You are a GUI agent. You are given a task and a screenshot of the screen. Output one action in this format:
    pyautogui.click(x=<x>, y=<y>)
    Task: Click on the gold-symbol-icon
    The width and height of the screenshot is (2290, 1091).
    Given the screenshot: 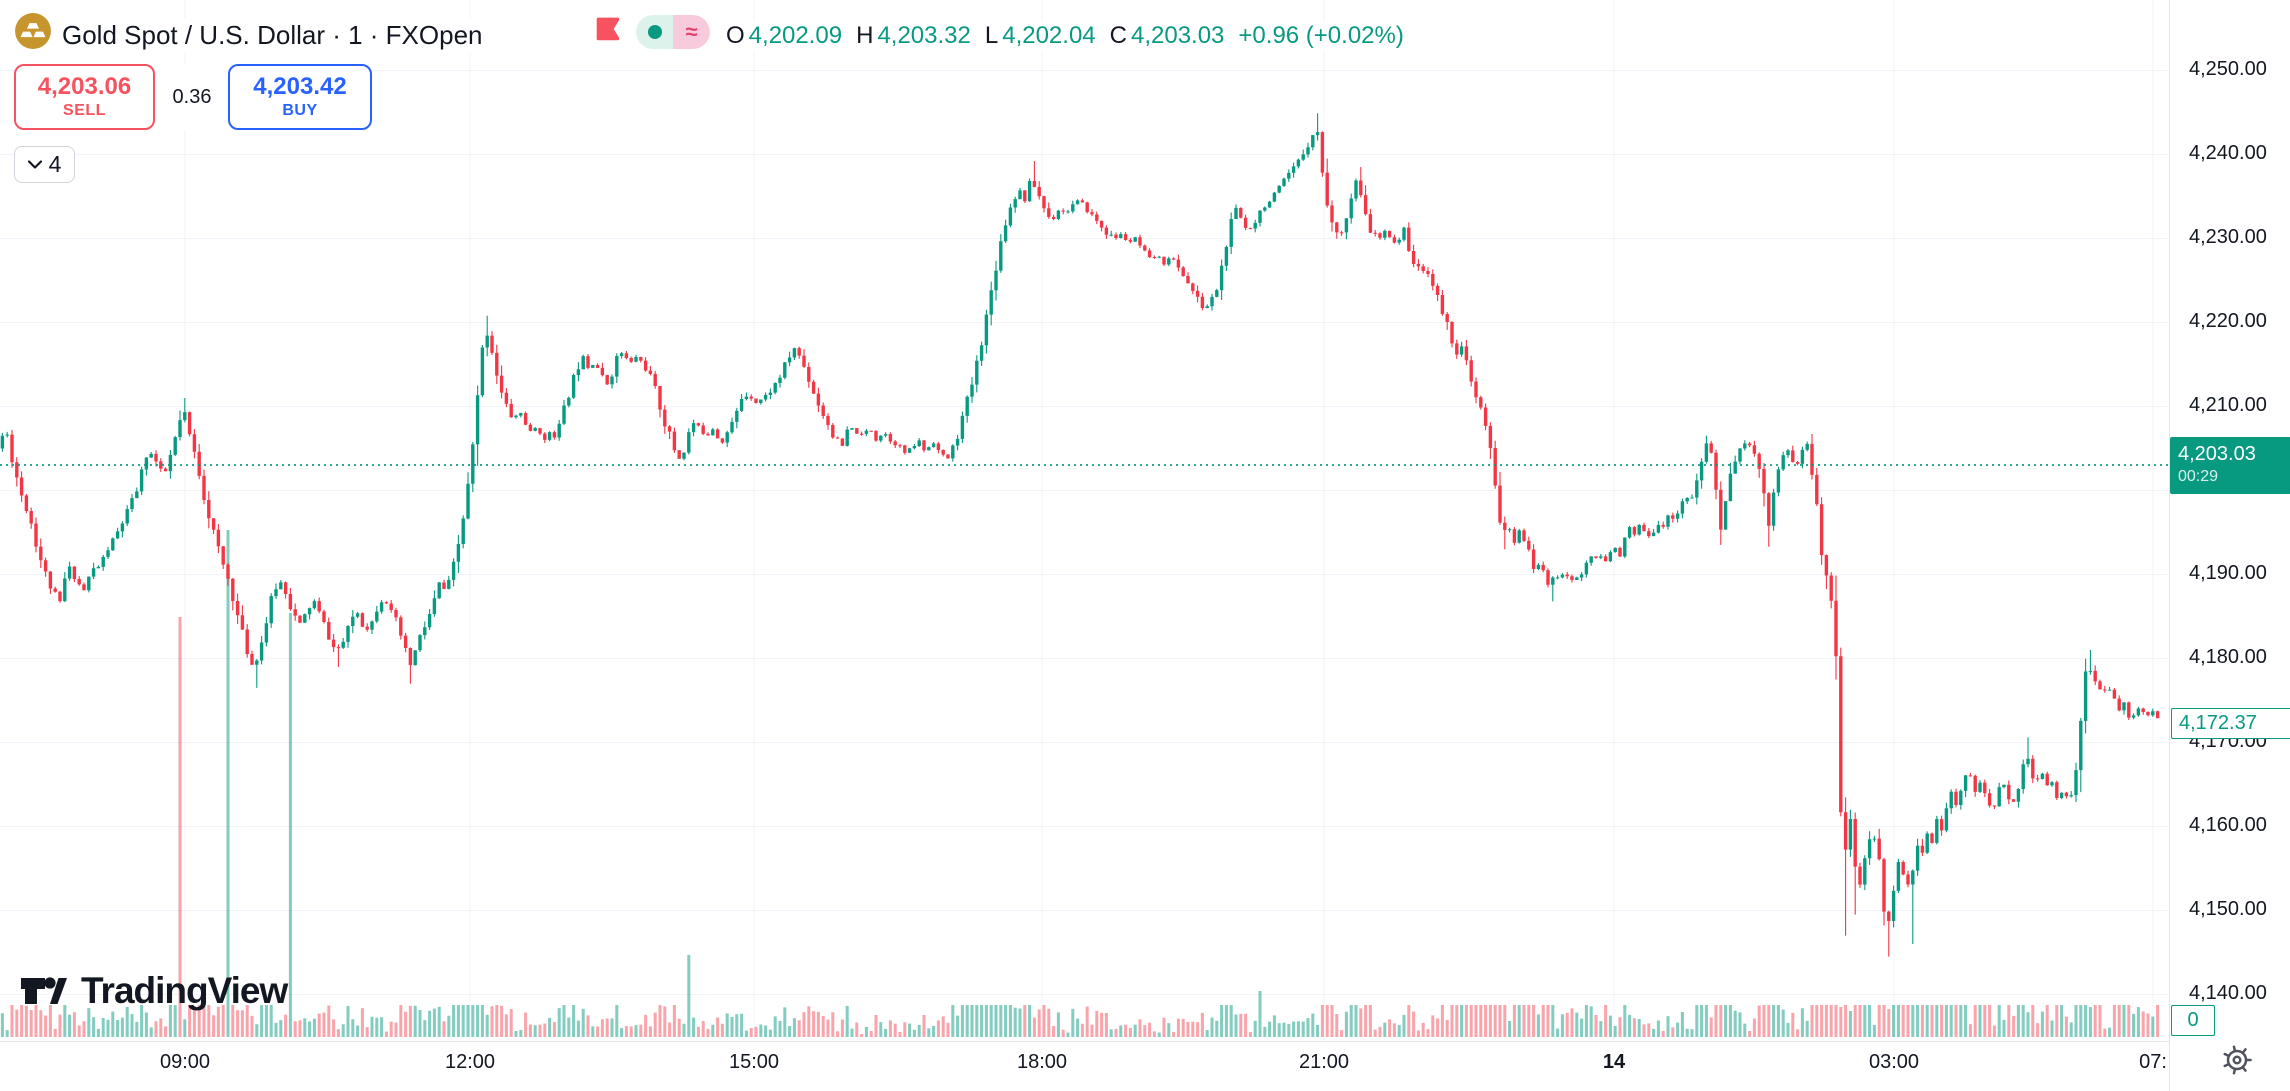 What is the action you would take?
    pyautogui.click(x=33, y=31)
    